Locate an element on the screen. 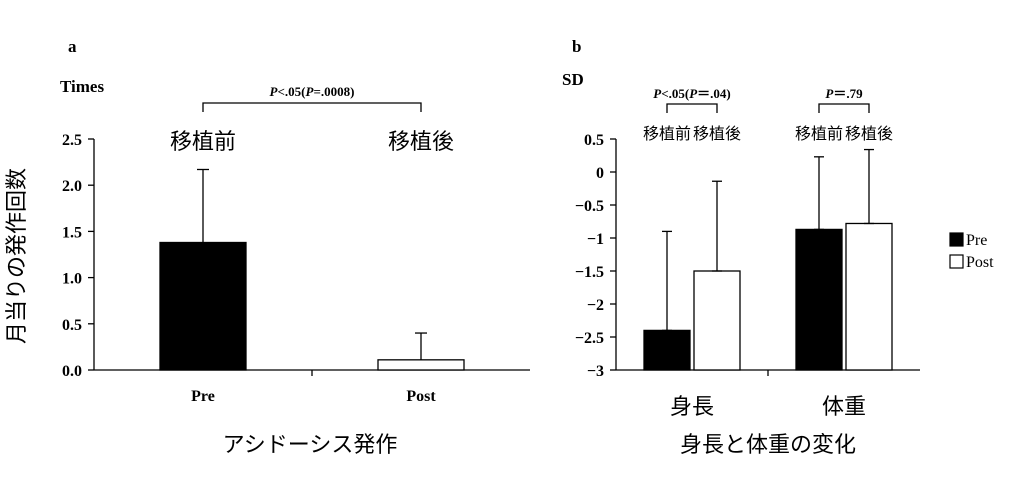 This screenshot has width=1024, height=498. panel-b-y-tick-label: −0.5 is located at coordinates (589, 206).